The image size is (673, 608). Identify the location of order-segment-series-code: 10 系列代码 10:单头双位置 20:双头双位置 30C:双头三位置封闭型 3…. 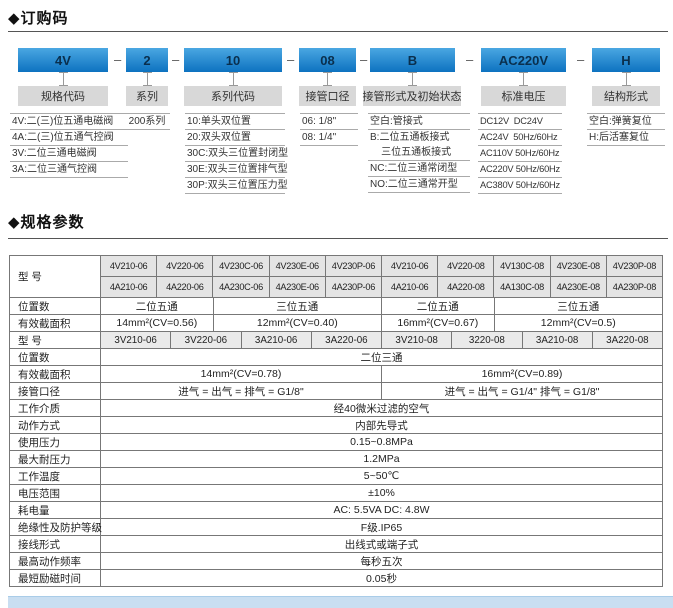
(236, 121).